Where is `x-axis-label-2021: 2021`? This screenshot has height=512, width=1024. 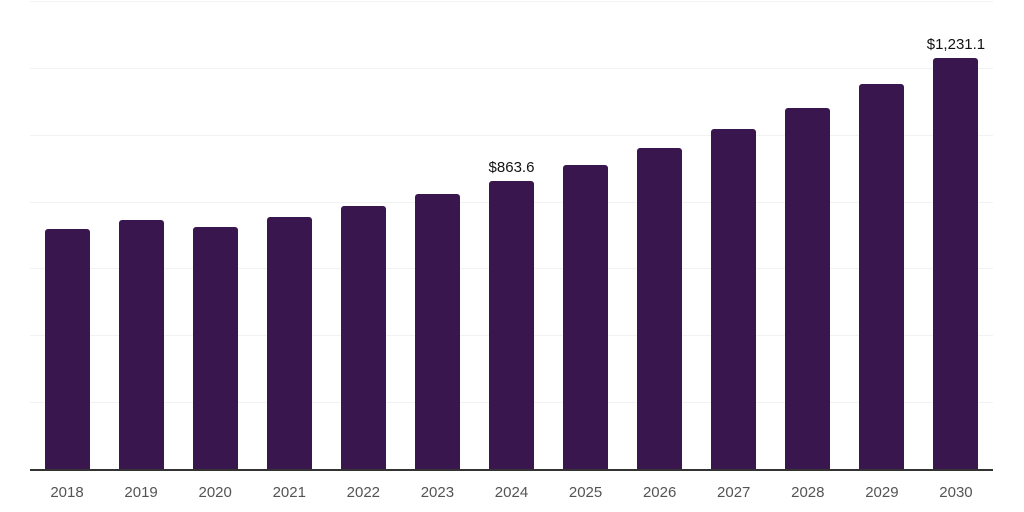 x-axis-label-2021: 2021 is located at coordinates (289, 492).